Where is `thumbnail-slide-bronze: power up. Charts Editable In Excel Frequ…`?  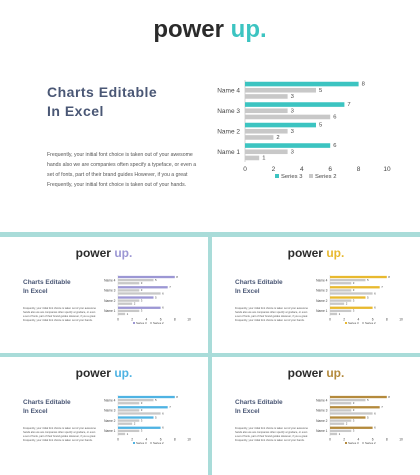 thumbnail-slide-bronze: power up. Charts Editable In Excel Frequ… is located at coordinates (316, 416).